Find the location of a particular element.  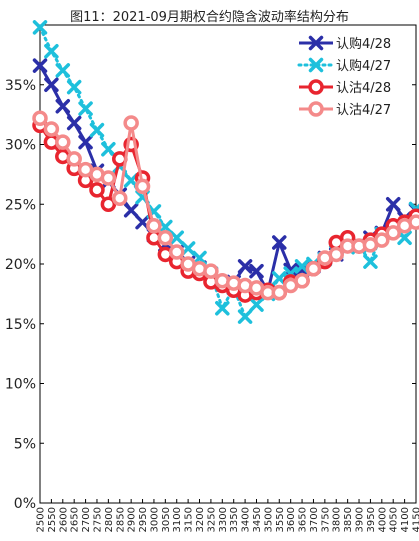

x-tick-label: 3550 is located at coordinates (280, 519).